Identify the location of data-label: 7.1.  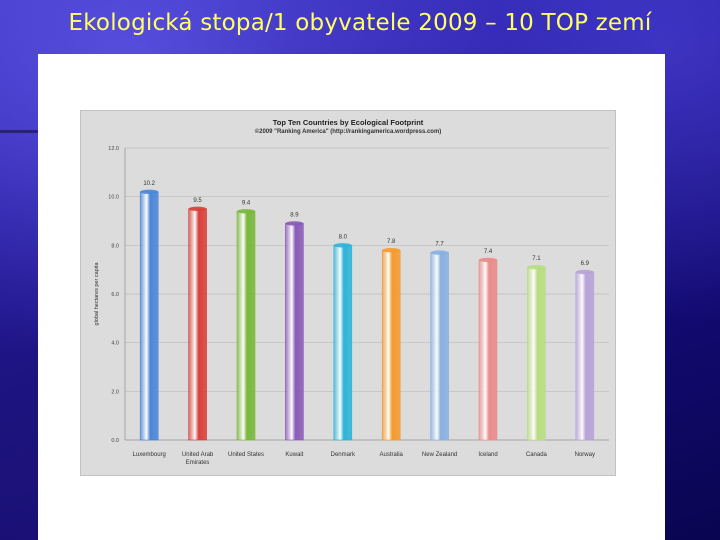
(536, 259).